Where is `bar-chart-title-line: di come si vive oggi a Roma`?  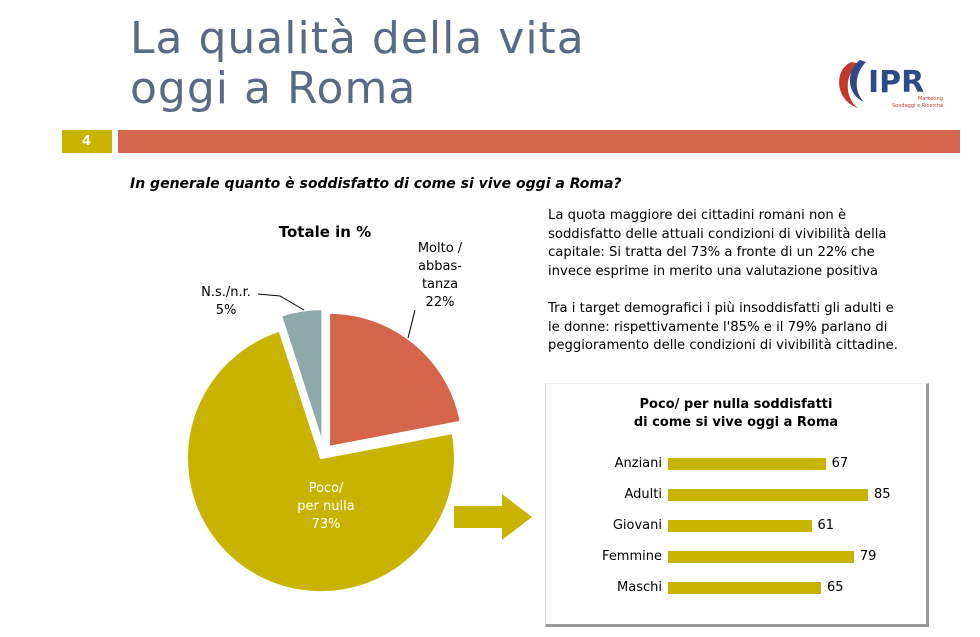
bar-chart-title-line: di come si vive oggi a Roma is located at coordinates (736, 422).